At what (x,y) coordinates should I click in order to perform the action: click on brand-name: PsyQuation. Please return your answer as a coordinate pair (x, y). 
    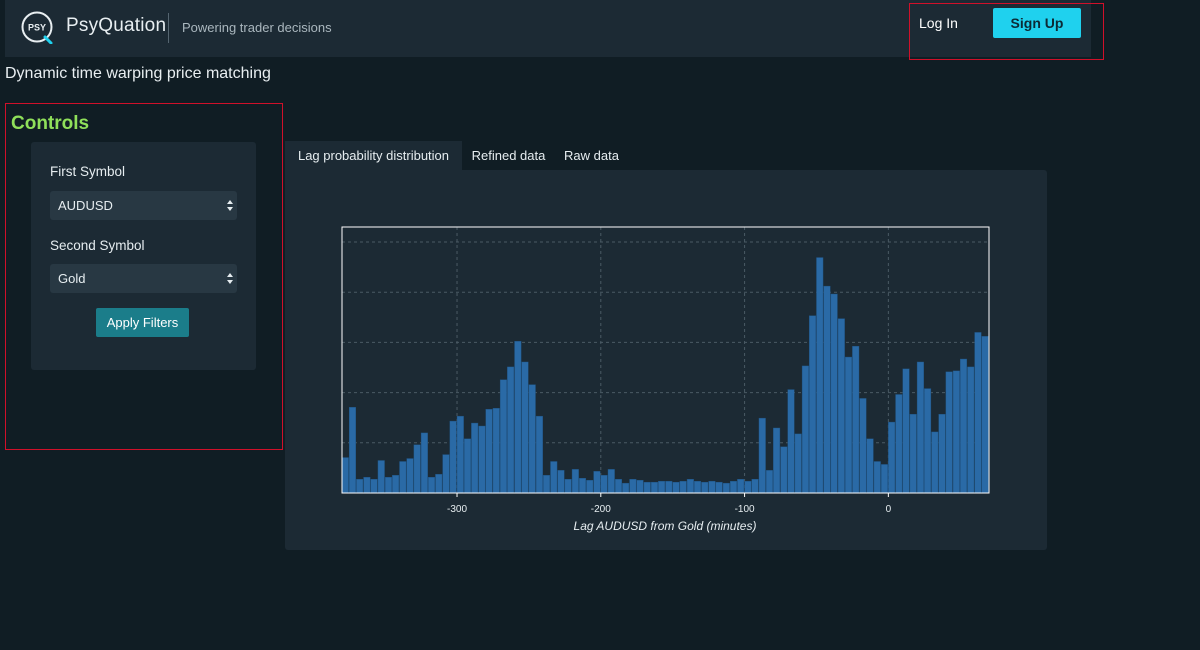
    Looking at the image, I should click on (116, 25).